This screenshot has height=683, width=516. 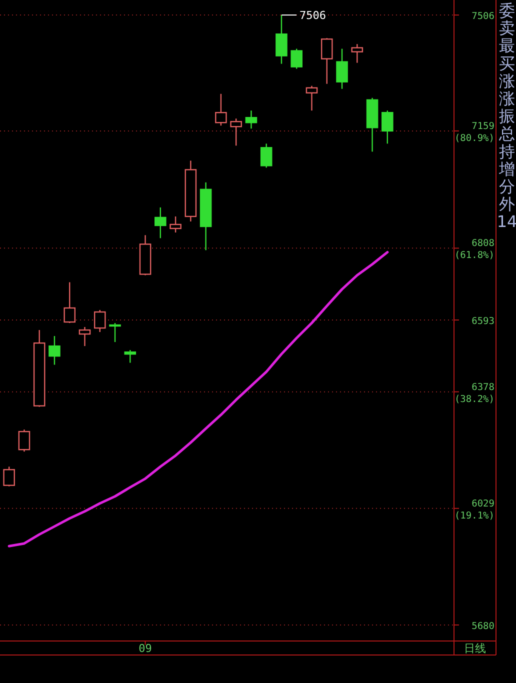 I want to click on y-tick-label: 6378 (38.2%), so click(x=474, y=393).